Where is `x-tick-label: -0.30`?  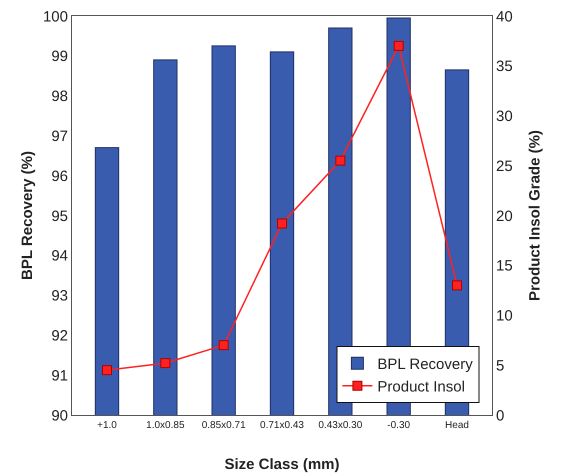
x-tick-label: -0.30 is located at coordinates (399, 425).